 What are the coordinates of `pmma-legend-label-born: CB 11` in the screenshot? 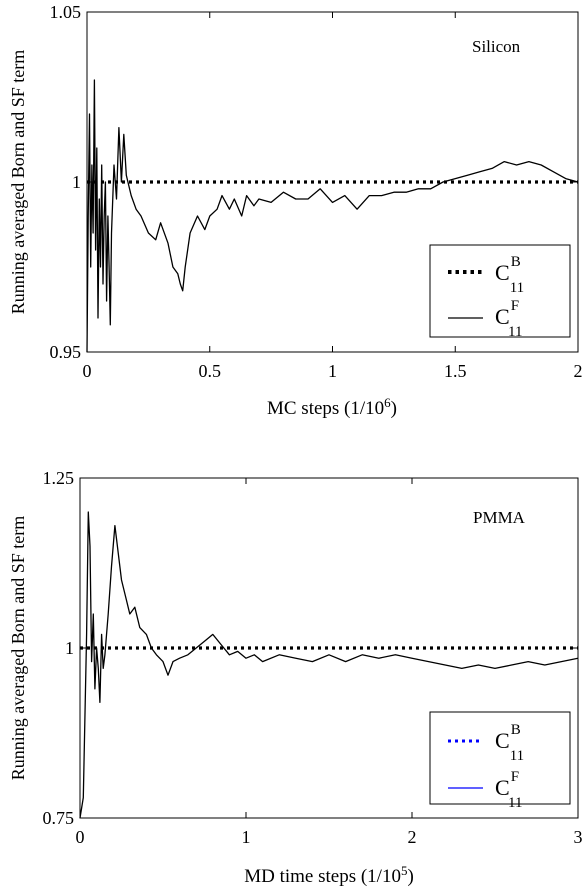 It's located at (509, 743).